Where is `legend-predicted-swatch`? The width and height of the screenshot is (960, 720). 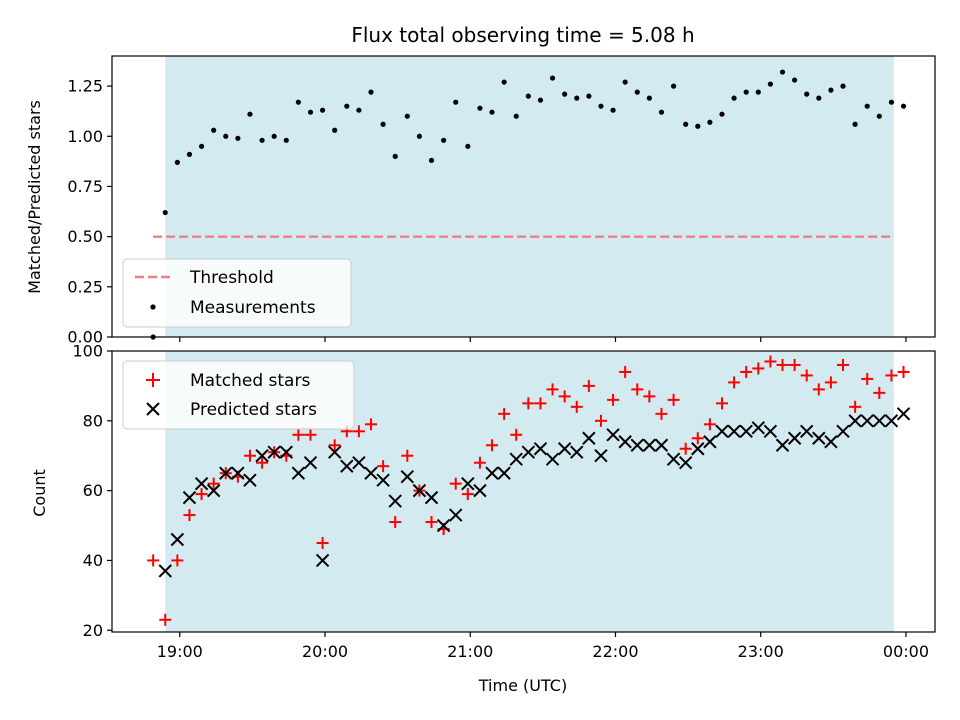
legend-predicted-swatch is located at coordinates (153, 409).